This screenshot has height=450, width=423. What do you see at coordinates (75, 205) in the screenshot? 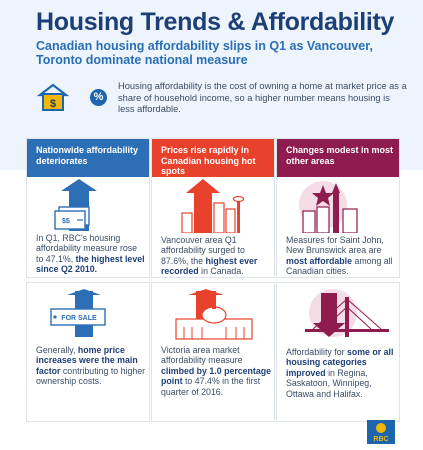
I see `money-arrow-icon: $$` at bounding box center [75, 205].